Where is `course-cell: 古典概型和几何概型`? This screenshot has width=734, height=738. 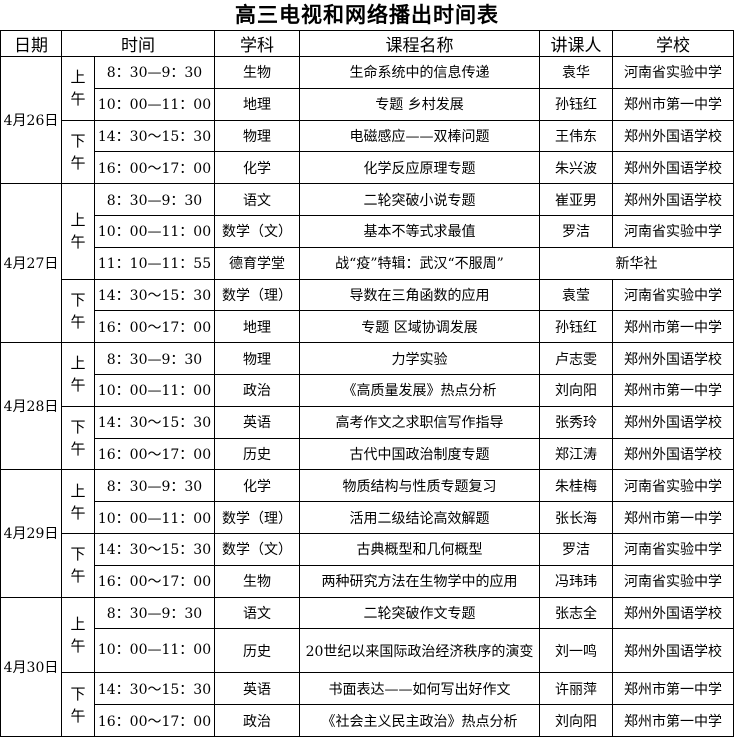 course-cell: 古典概型和几何概型 is located at coordinates (419, 549).